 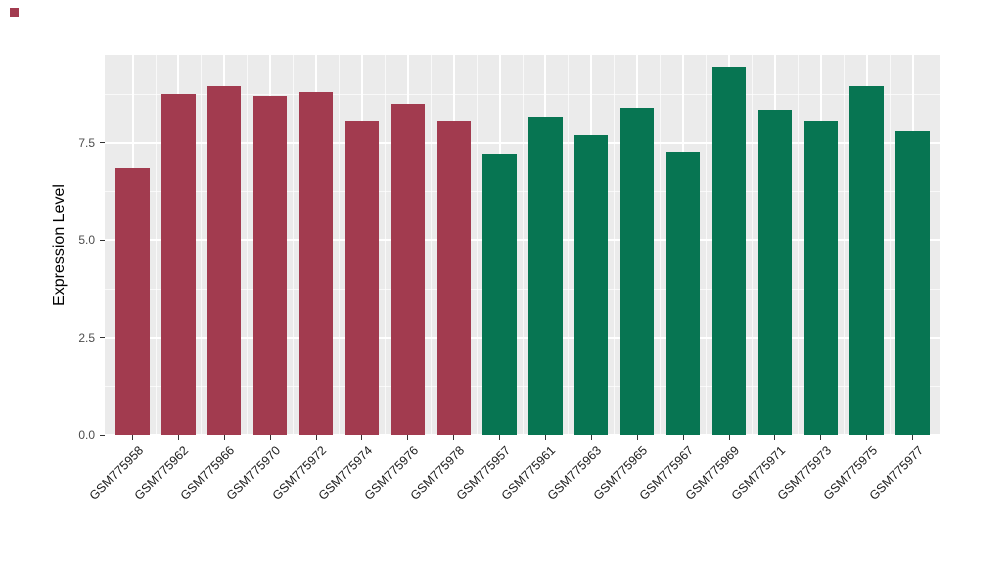 I want to click on y-tick-label: 2.5, so click(x=86, y=337).